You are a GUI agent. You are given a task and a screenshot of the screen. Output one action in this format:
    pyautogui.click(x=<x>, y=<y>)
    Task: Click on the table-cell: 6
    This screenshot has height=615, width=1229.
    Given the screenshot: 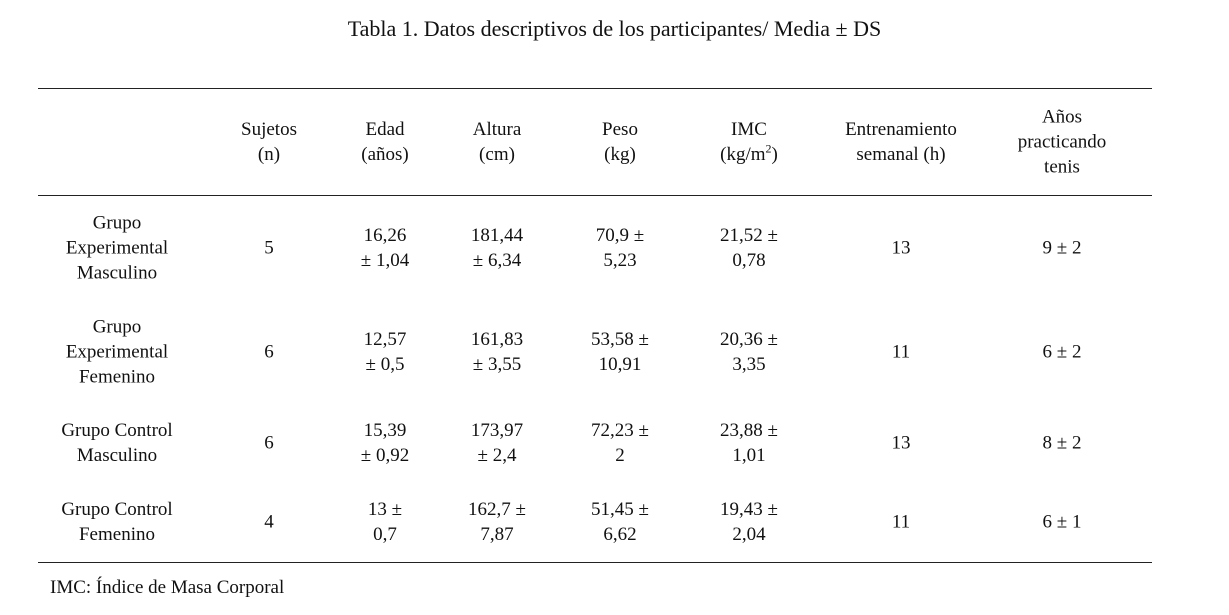 What is the action you would take?
    pyautogui.click(x=269, y=443)
    